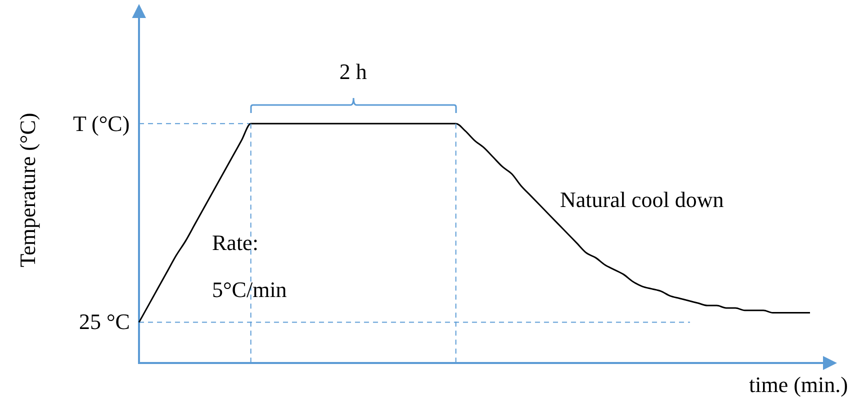 The width and height of the screenshot is (851, 401). Describe the element at coordinates (101, 123) in the screenshot. I see `ref-line-label: T (°C)` at that location.